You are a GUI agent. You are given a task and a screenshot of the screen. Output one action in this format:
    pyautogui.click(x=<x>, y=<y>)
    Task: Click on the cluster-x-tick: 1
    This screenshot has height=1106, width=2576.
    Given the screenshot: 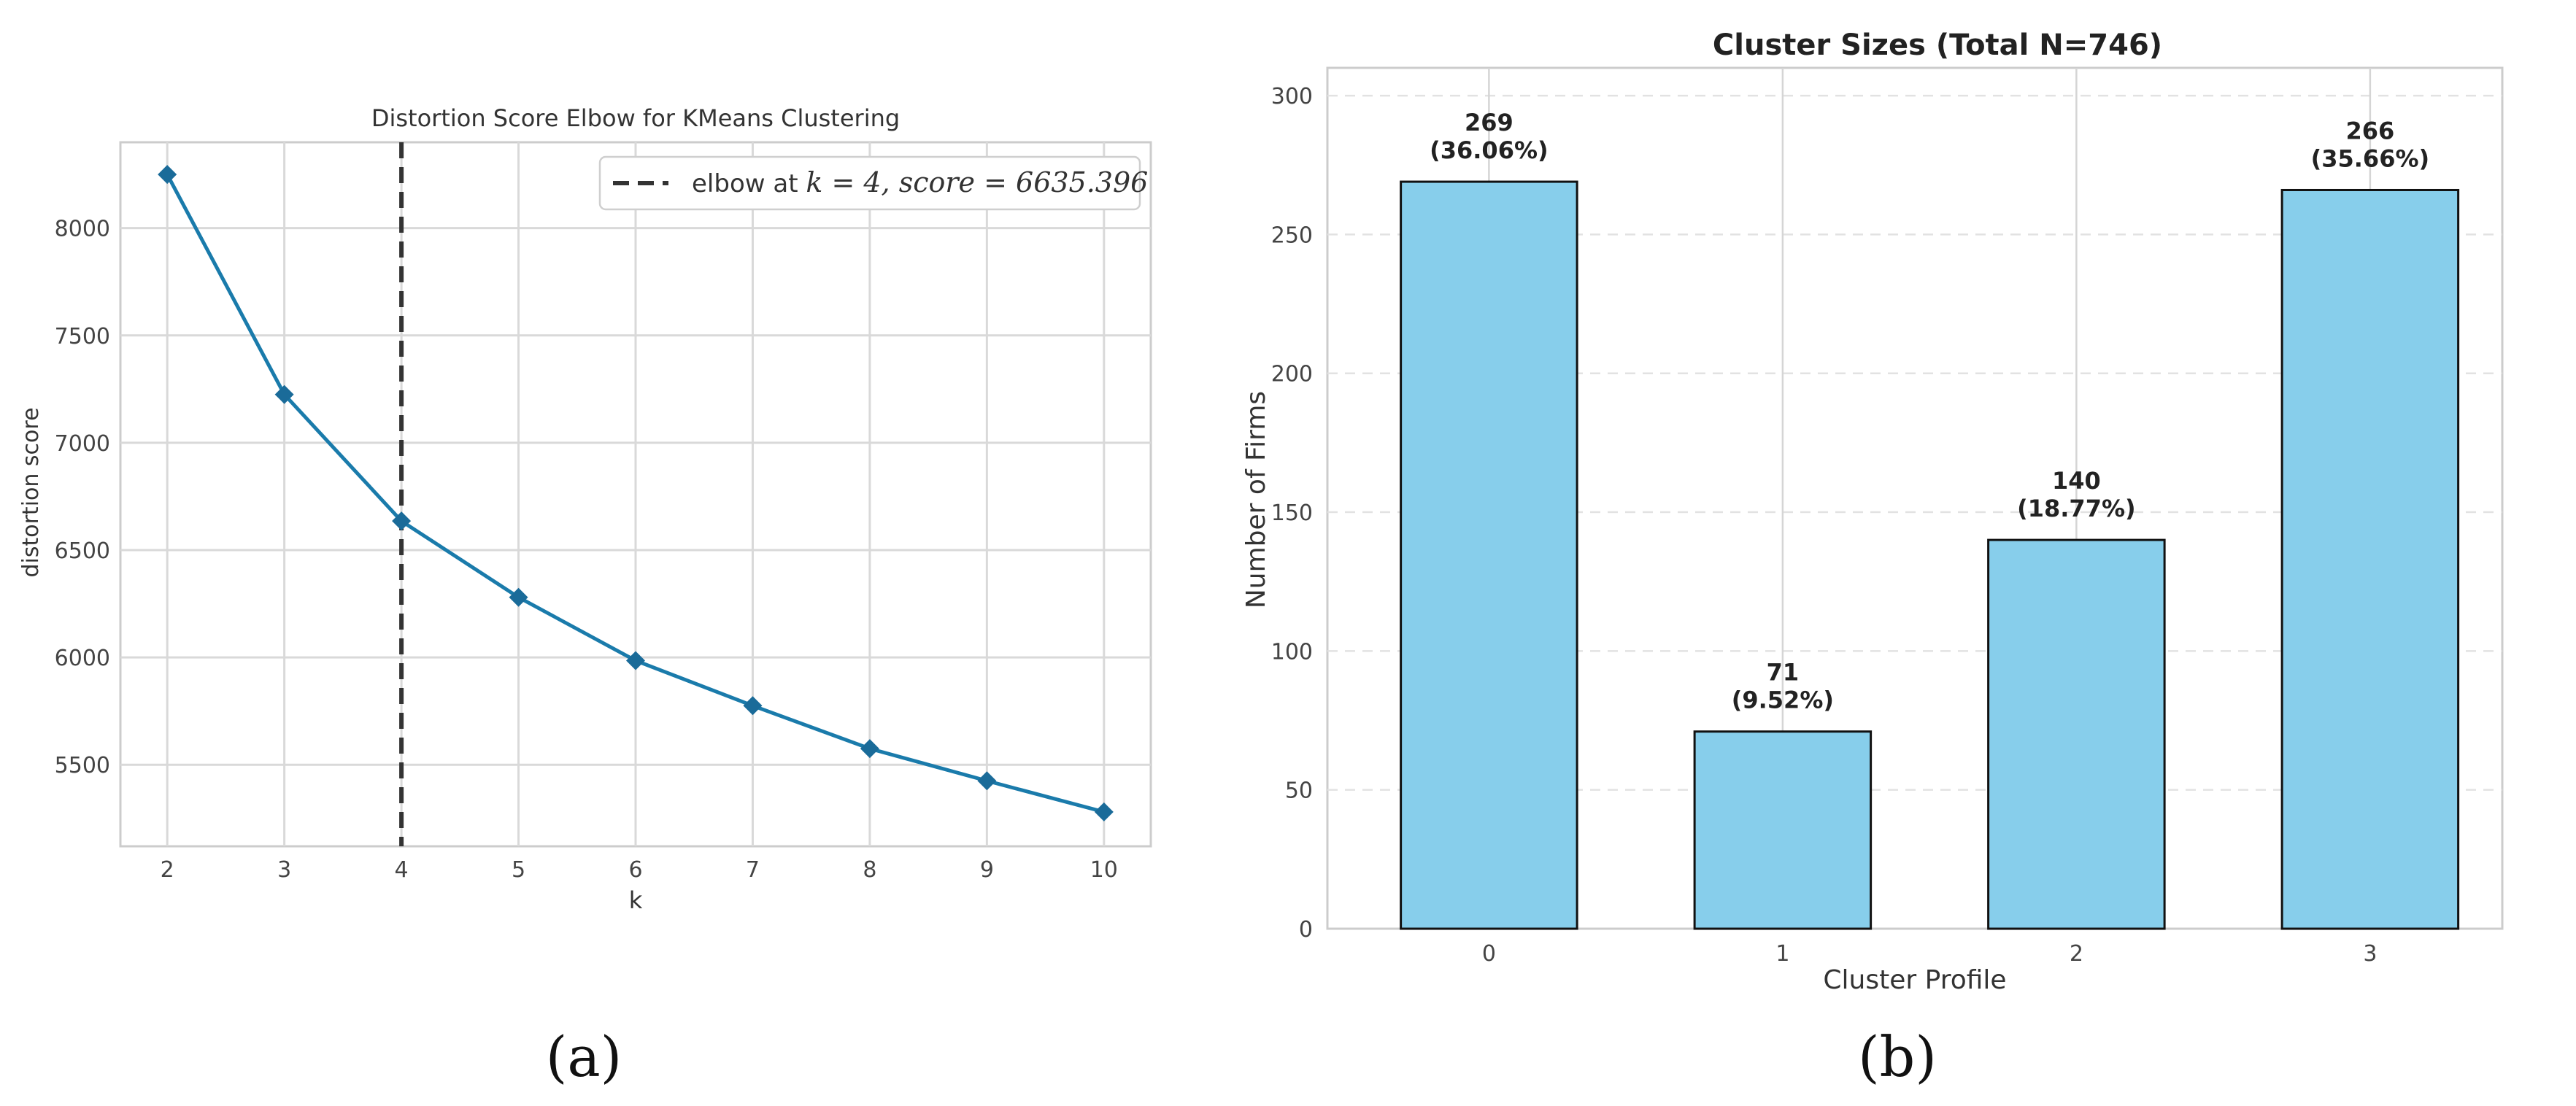 What is the action you would take?
    pyautogui.click(x=1782, y=954)
    